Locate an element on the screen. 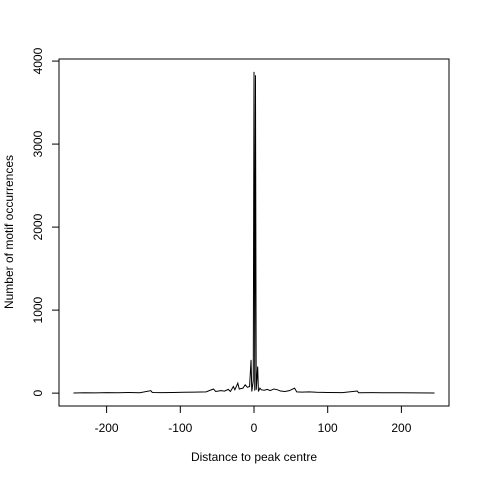 The image size is (480, 480). x-tick-label: 0 is located at coordinates (254, 428).